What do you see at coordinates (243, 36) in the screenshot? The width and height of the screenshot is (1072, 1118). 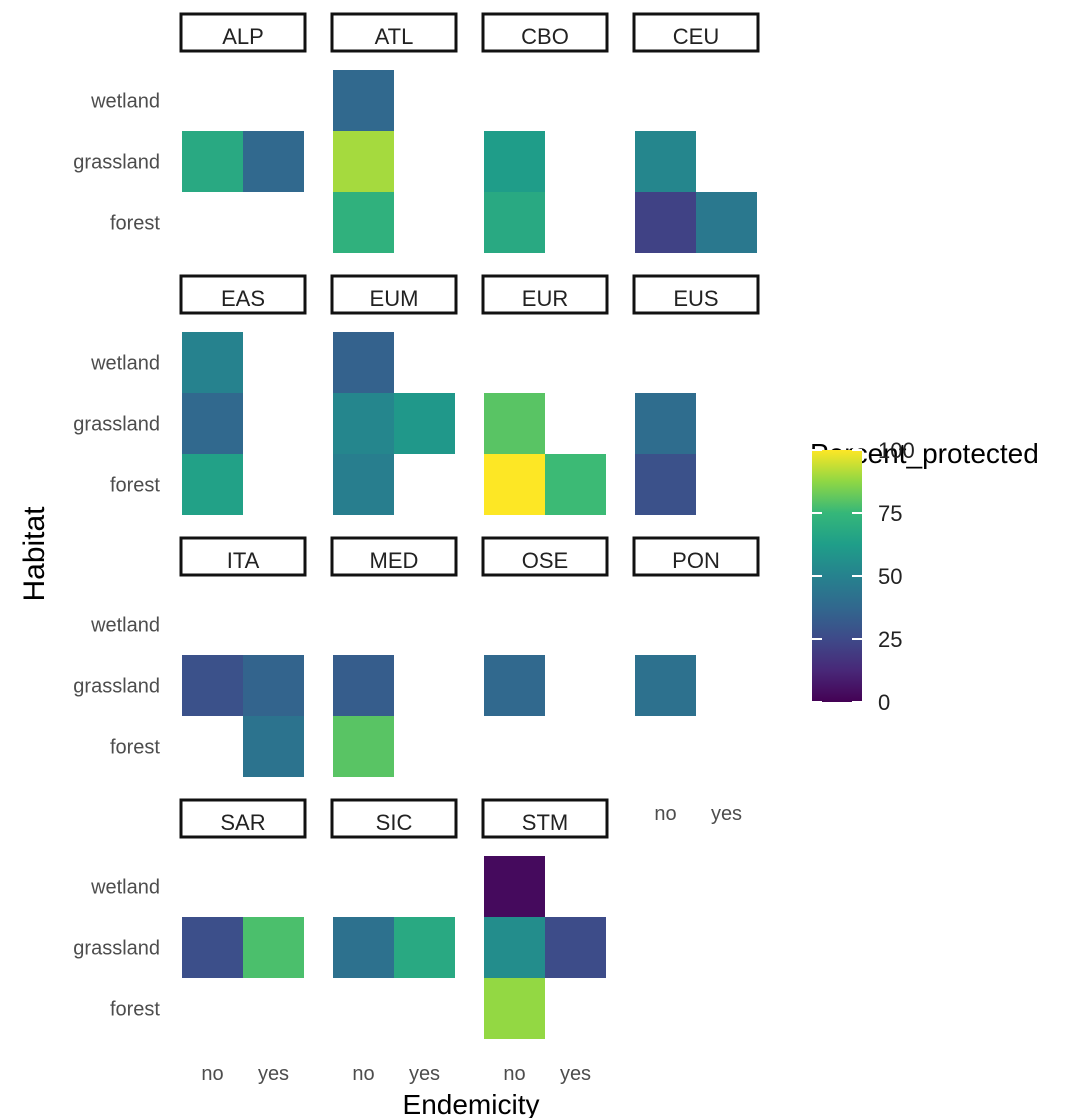 I see `facet-strip-label: ALP` at bounding box center [243, 36].